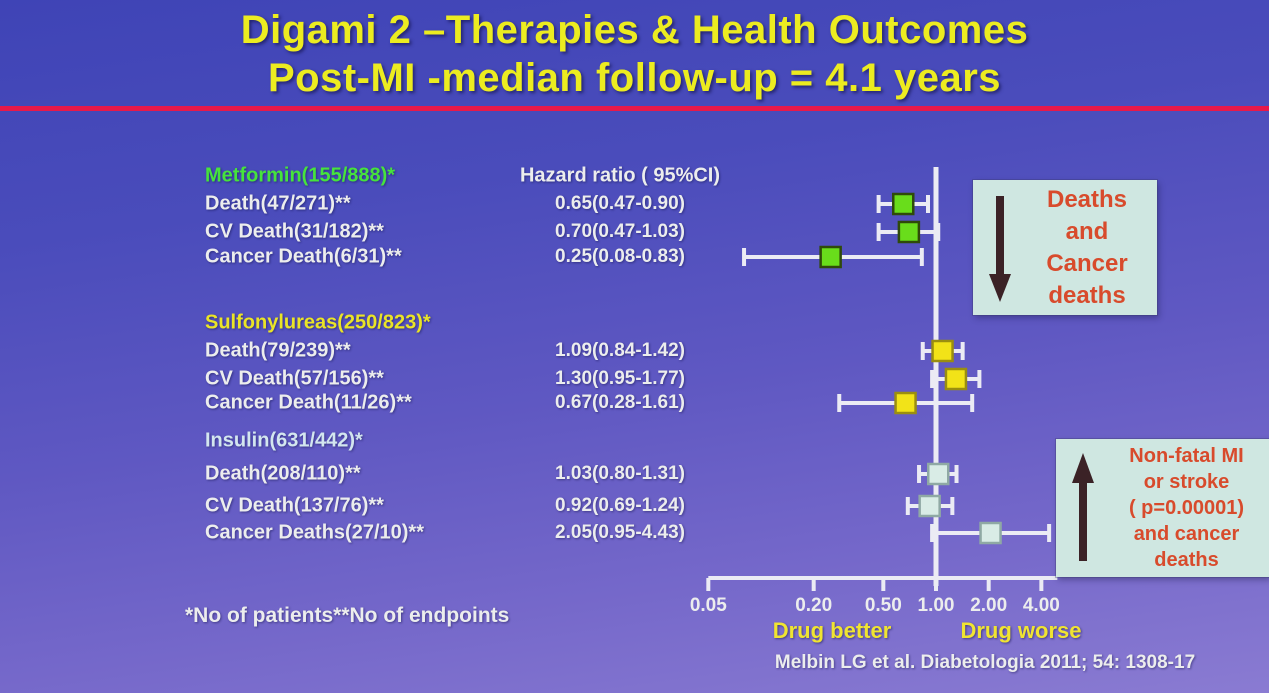 This screenshot has height=693, width=1269. What do you see at coordinates (634, 30) in the screenshot?
I see `title-line-1: Digami 2 –Therapies & Health Outcomes` at bounding box center [634, 30].